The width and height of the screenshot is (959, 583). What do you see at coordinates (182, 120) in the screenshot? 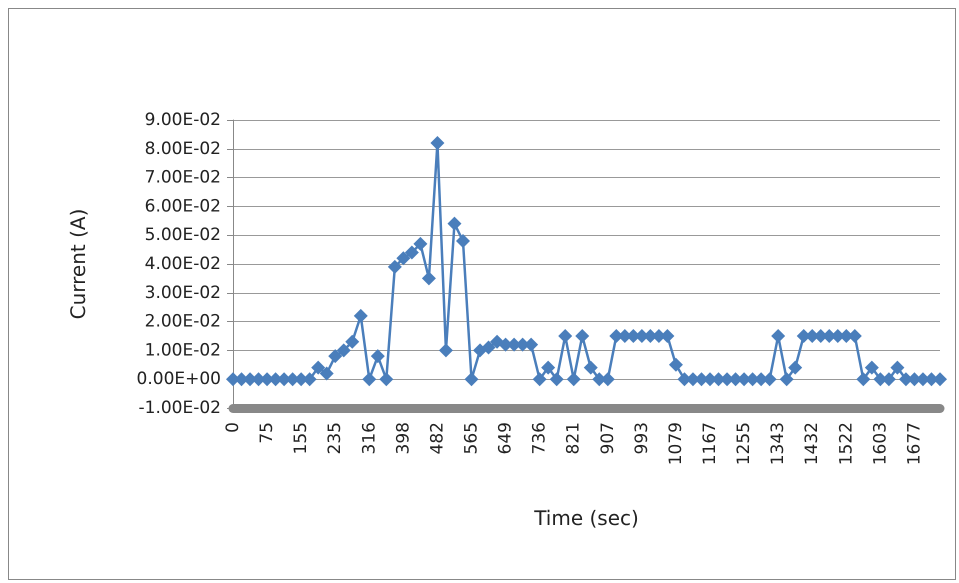
I see `y-tick-label: 9.00E-02` at bounding box center [182, 120].